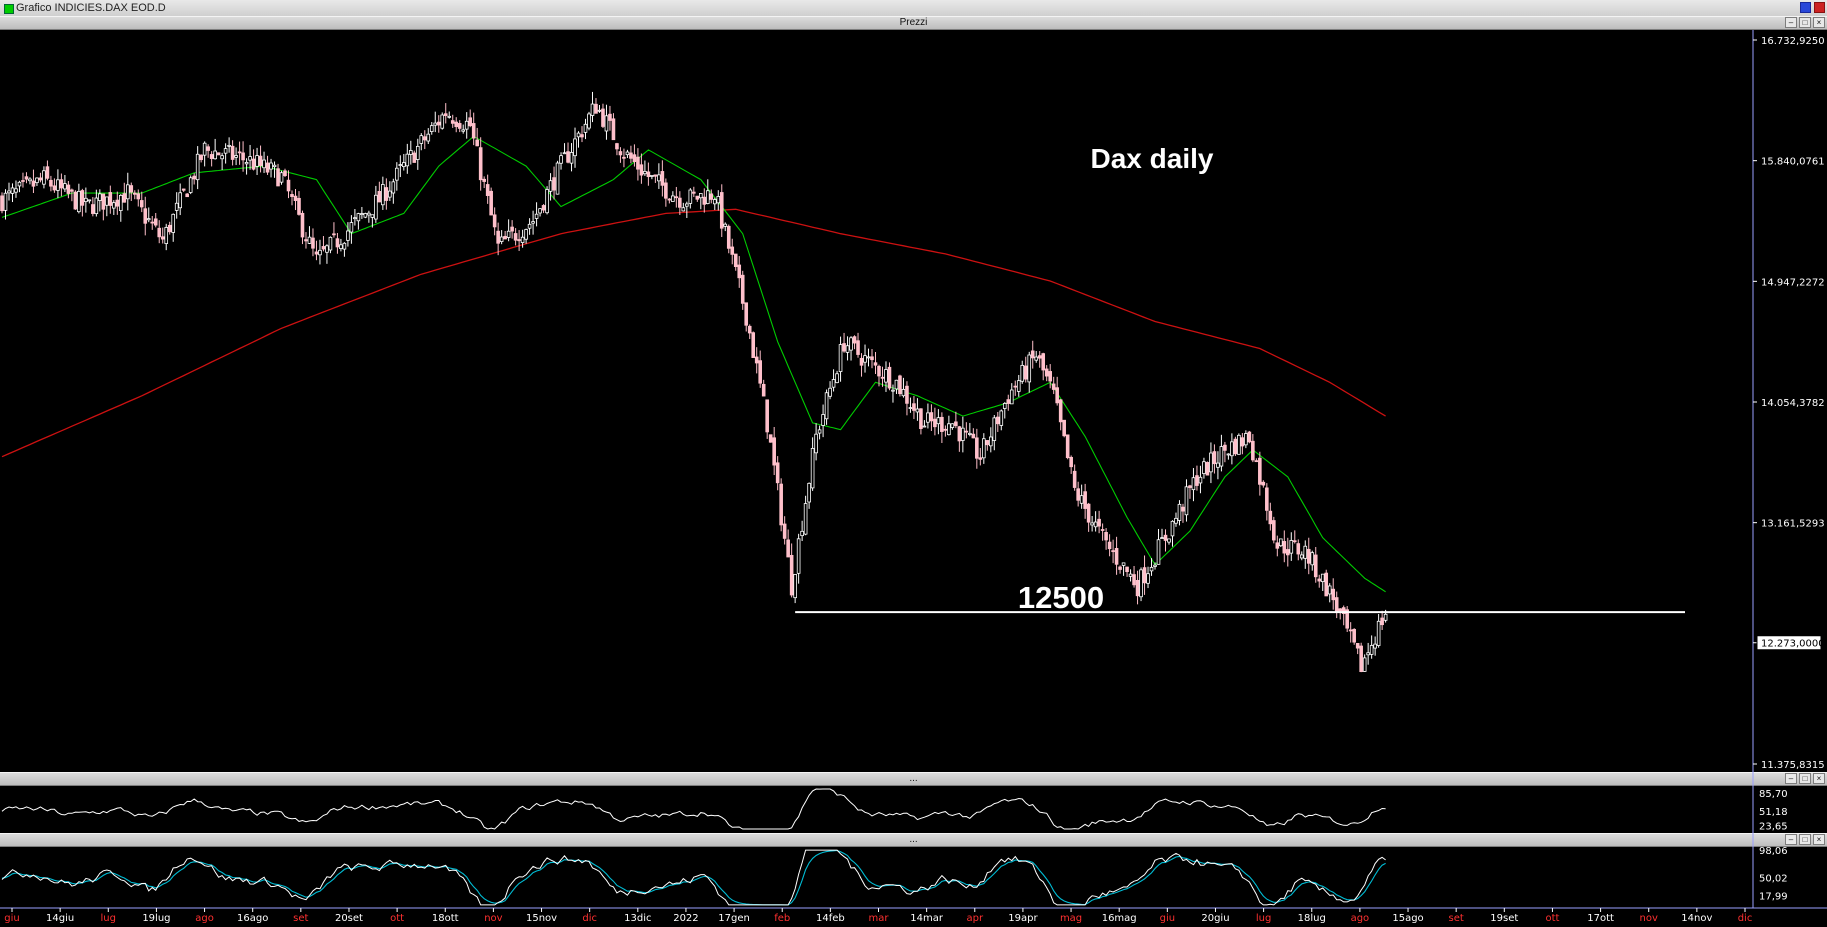 This screenshot has height=927, width=1827. I want to click on indicator1-pane-header: ... – □ ×, so click(913, 779).